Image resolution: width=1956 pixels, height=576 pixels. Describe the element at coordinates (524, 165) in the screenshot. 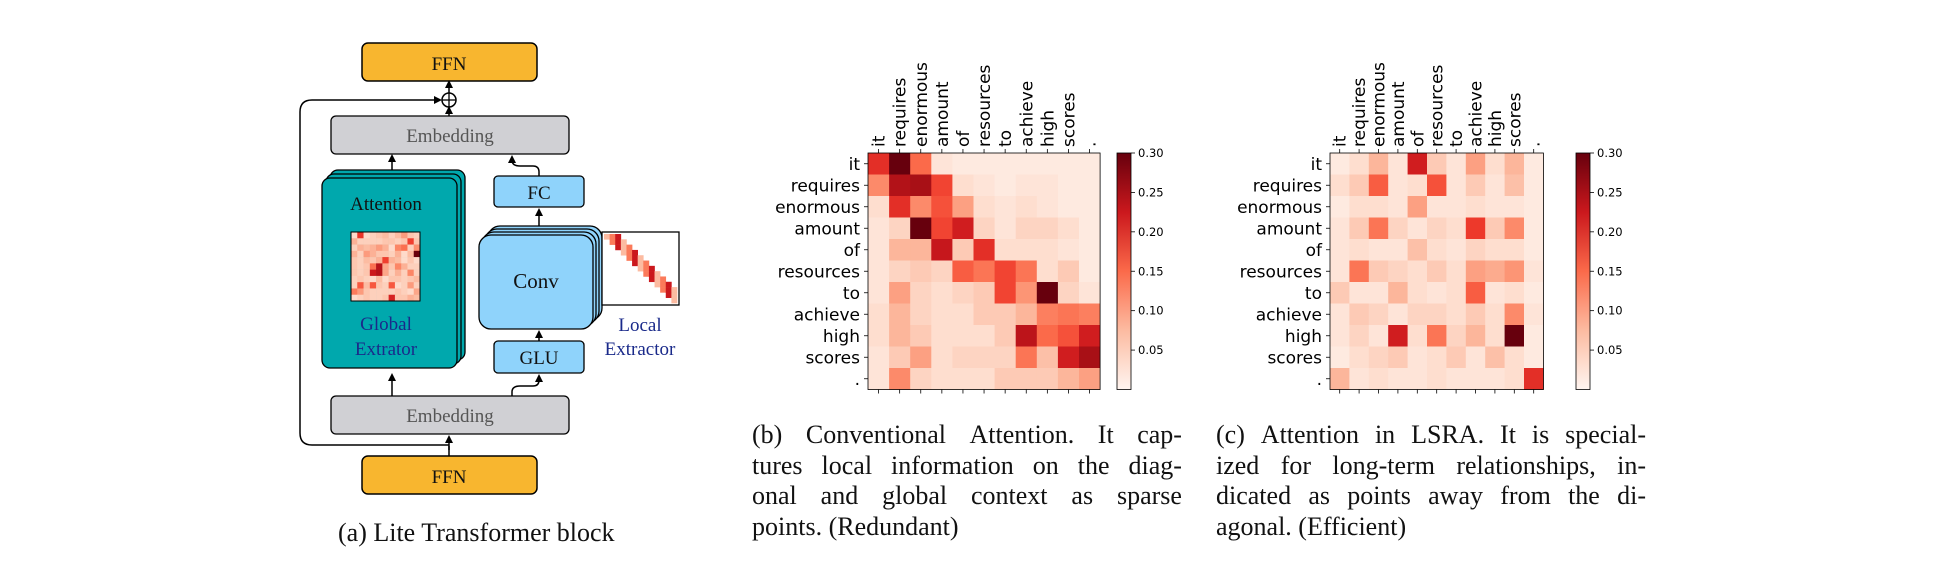

I see `arrow-fc-to-embed` at that location.